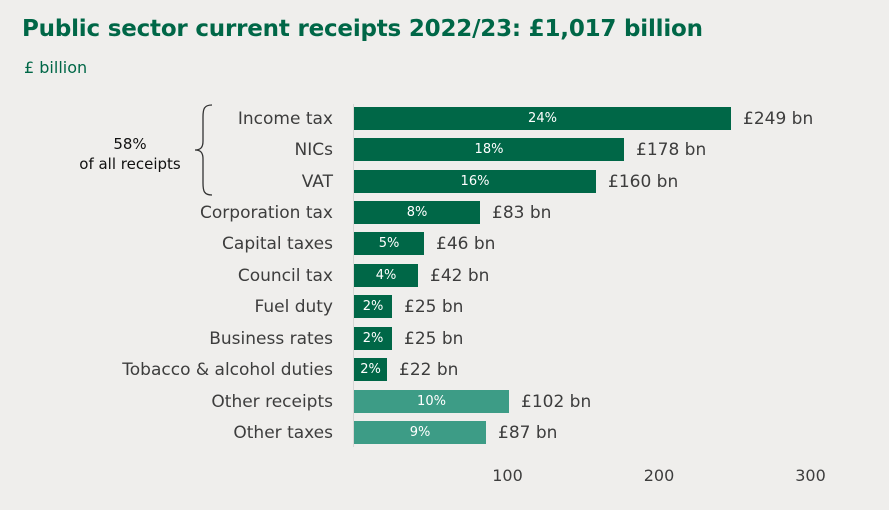  Describe the element at coordinates (293, 307) in the screenshot. I see `category-label: Fuel duty` at that location.